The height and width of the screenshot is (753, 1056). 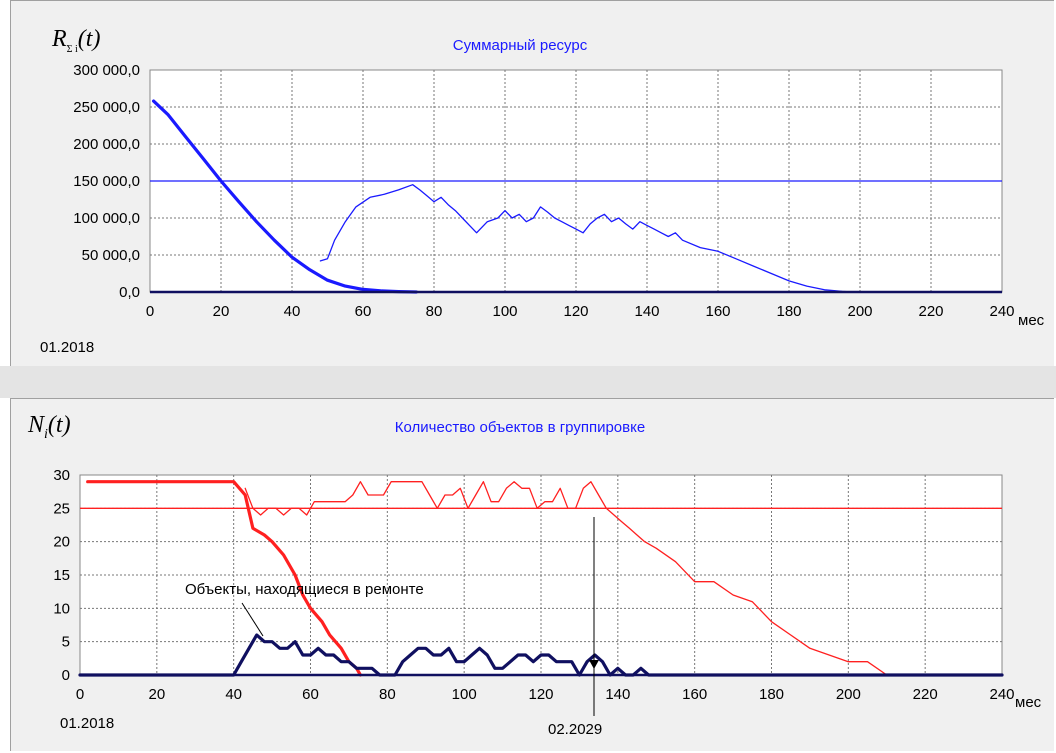 I want to click on repair-annotation-pointer, so click(x=252, y=619).